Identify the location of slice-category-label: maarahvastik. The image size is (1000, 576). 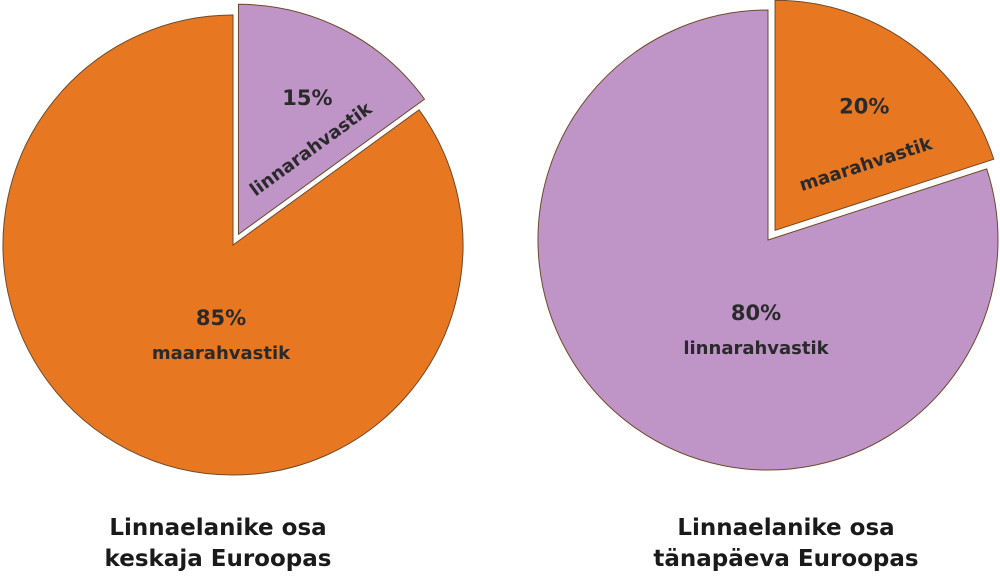
(221, 353).